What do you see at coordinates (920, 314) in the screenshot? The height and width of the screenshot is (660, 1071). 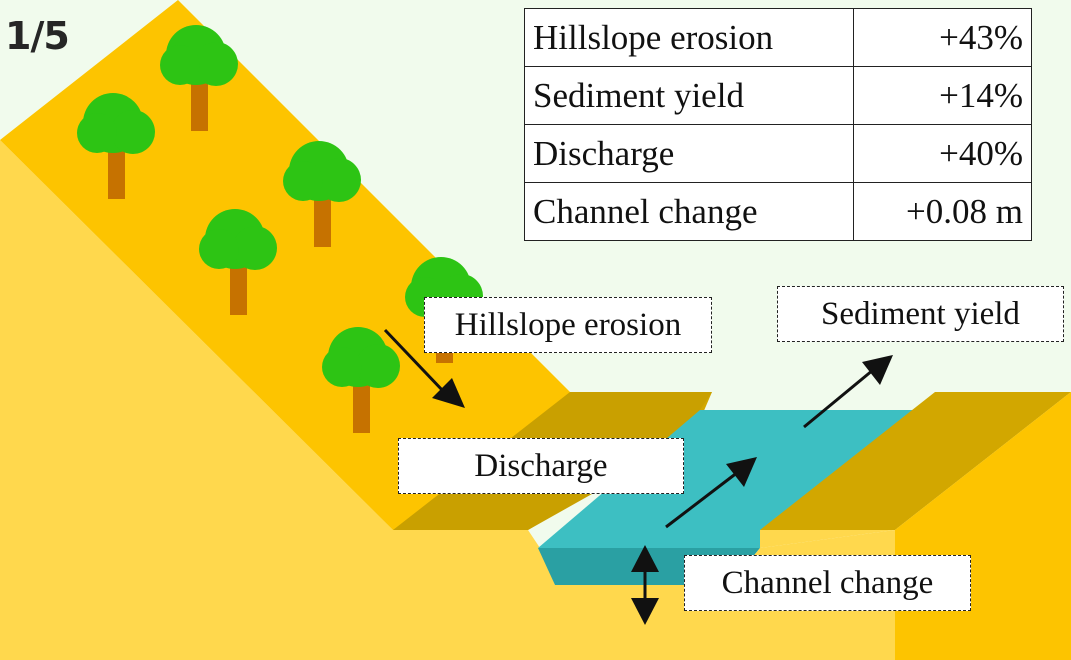 I see `sediment-yield-callout: Sediment yield` at bounding box center [920, 314].